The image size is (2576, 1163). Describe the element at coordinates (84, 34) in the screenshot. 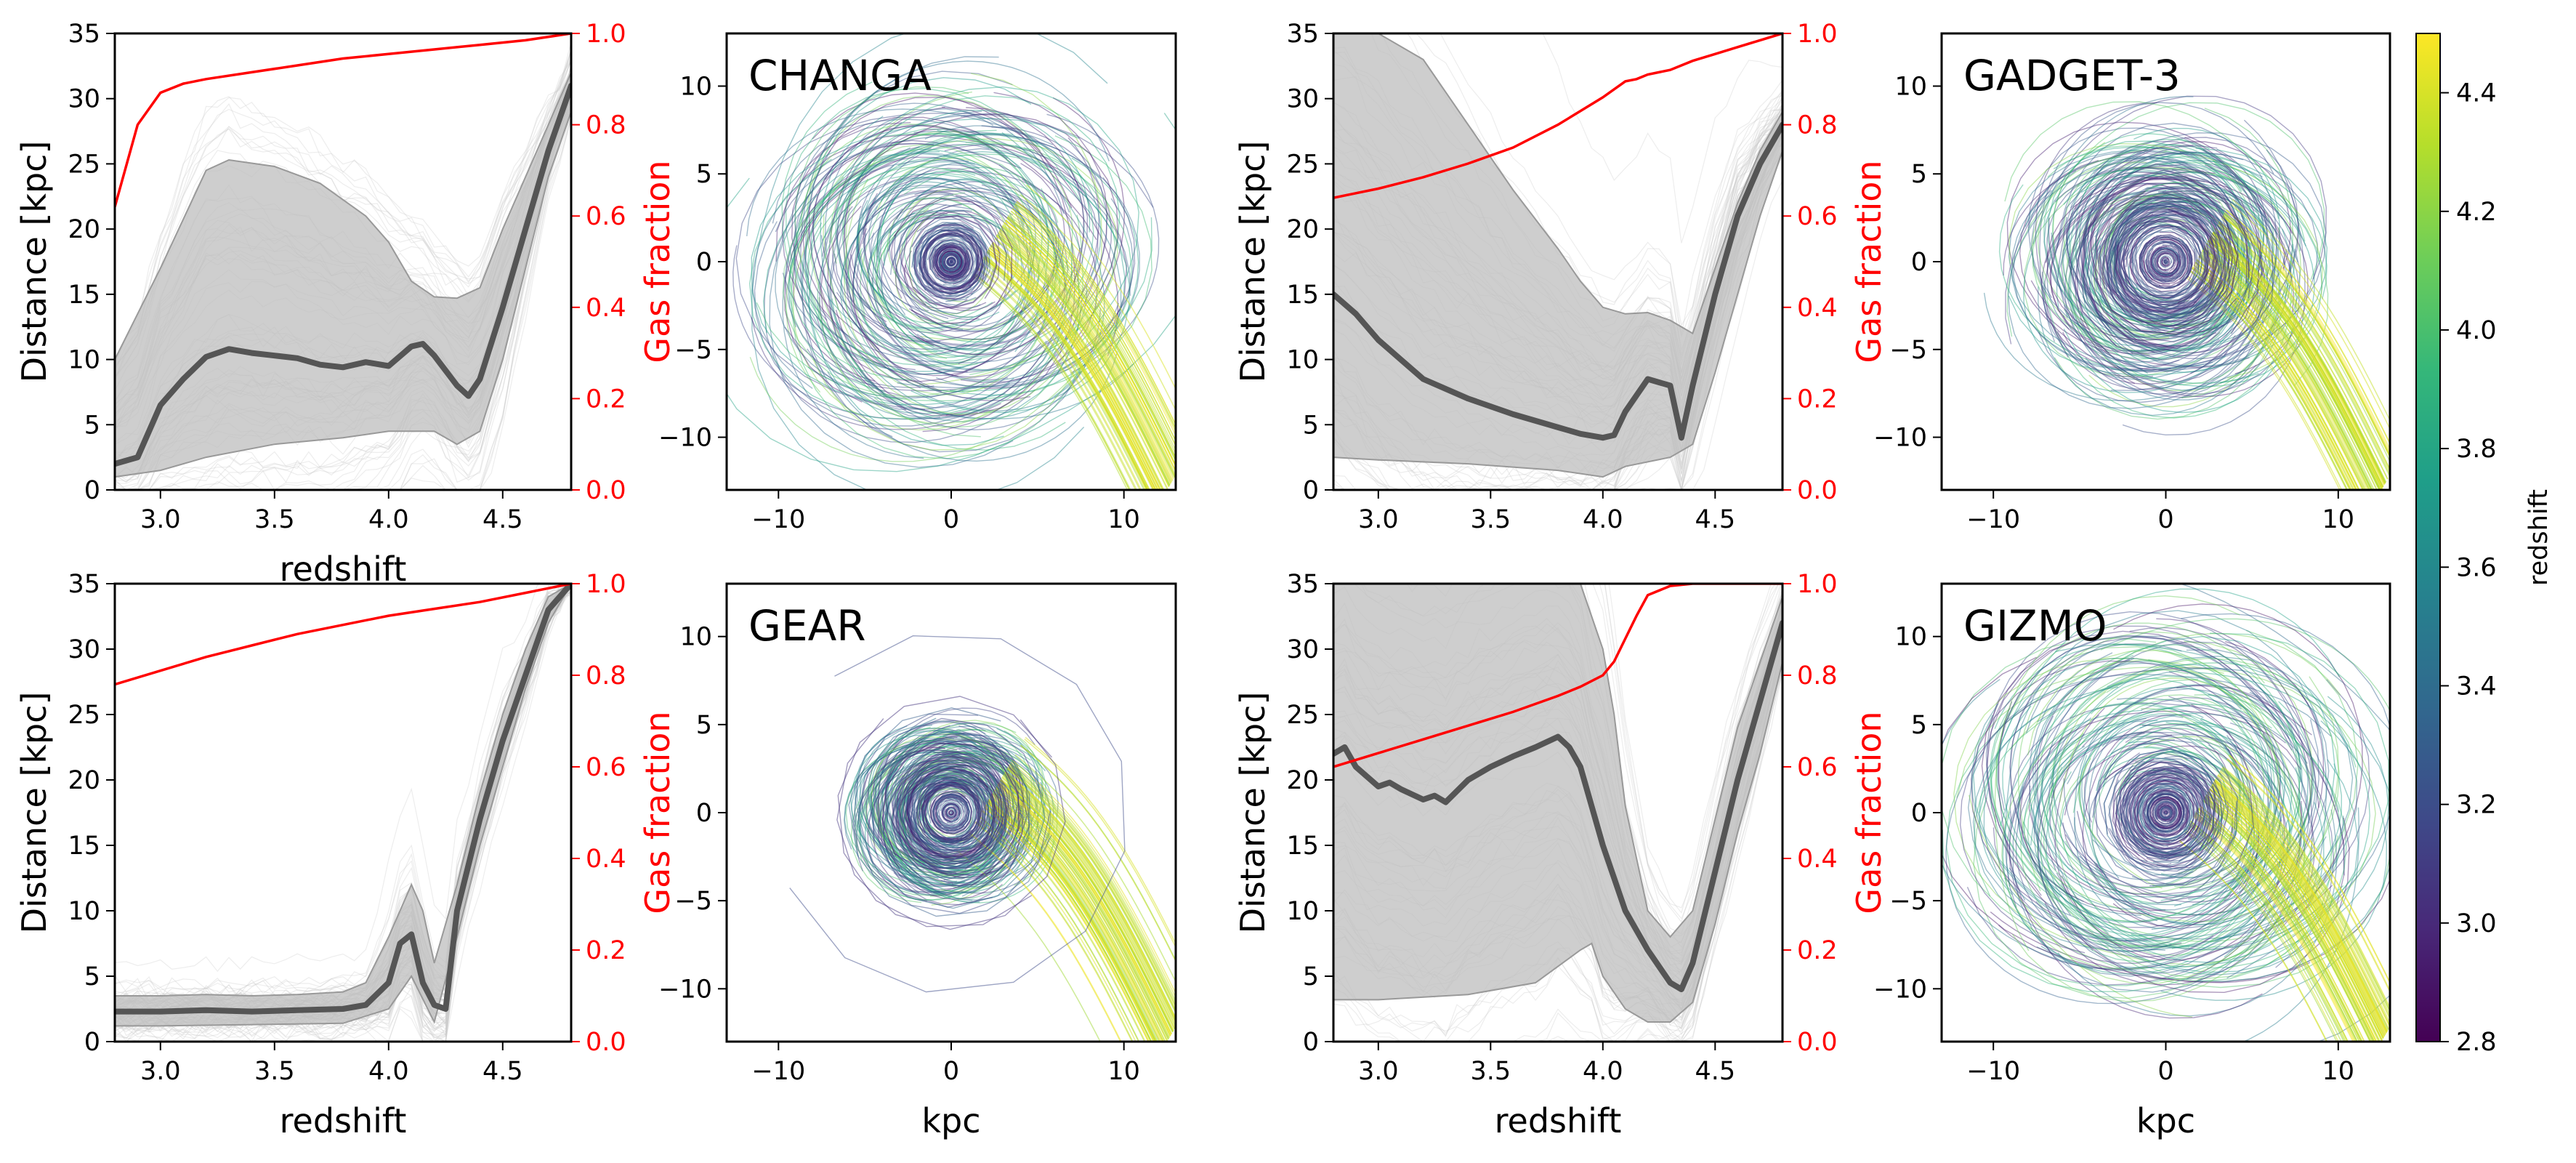

I see `ytick-label: 35` at that location.